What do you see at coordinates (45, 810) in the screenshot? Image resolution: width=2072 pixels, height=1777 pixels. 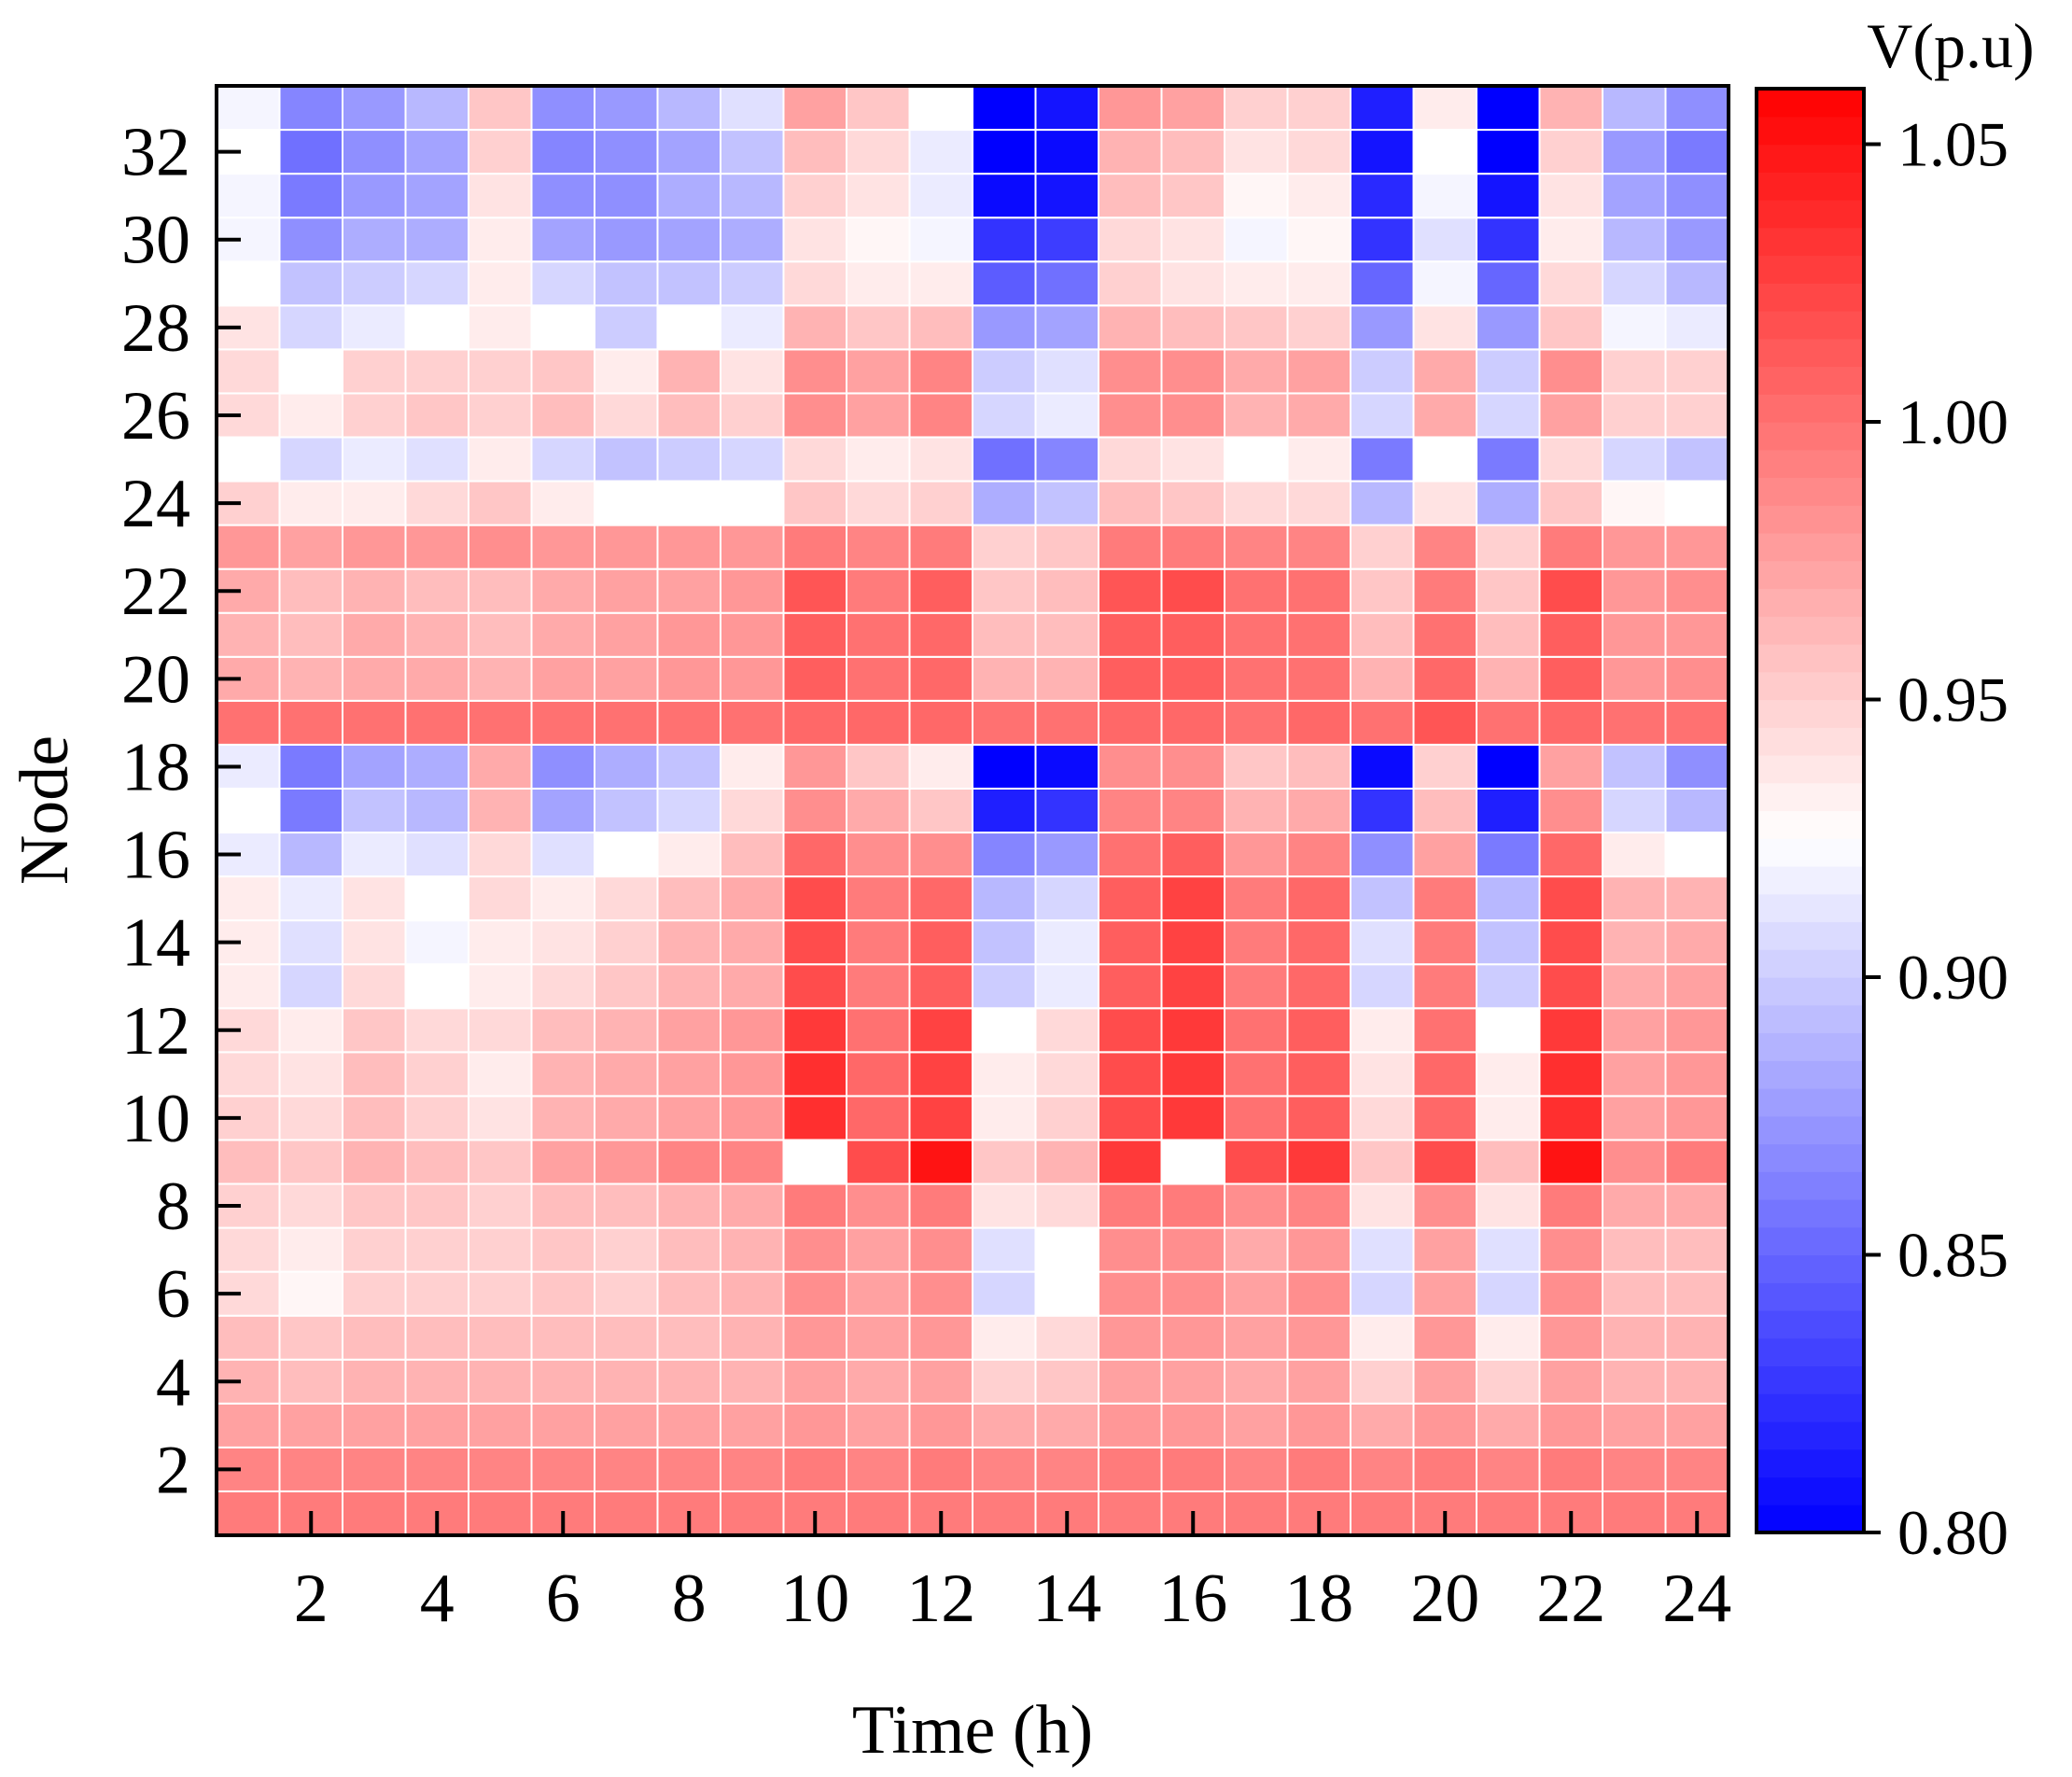 I see `y-axis-title: Node` at bounding box center [45, 810].